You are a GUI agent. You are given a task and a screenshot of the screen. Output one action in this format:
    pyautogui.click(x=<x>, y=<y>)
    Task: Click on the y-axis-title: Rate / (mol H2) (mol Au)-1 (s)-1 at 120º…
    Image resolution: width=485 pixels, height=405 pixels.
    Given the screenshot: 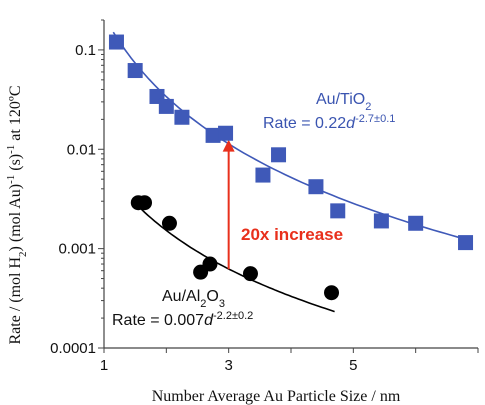 What is the action you would take?
    pyautogui.click(x=17, y=214)
    